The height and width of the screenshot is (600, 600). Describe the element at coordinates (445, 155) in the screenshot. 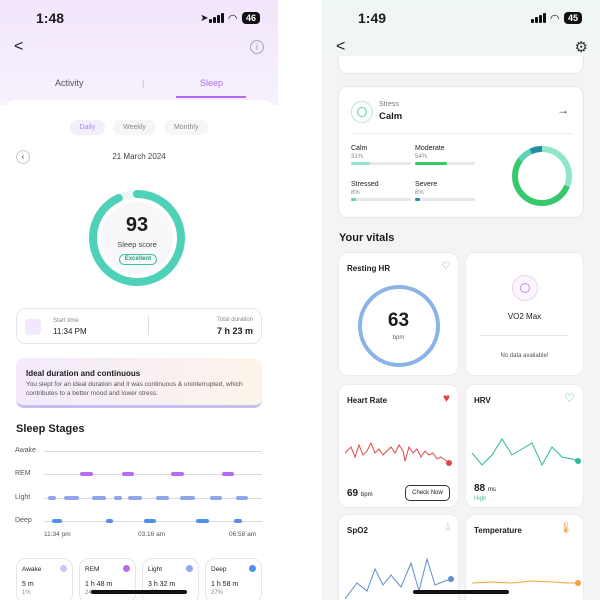

I see `stress-moderate: Moderate 54%` at that location.